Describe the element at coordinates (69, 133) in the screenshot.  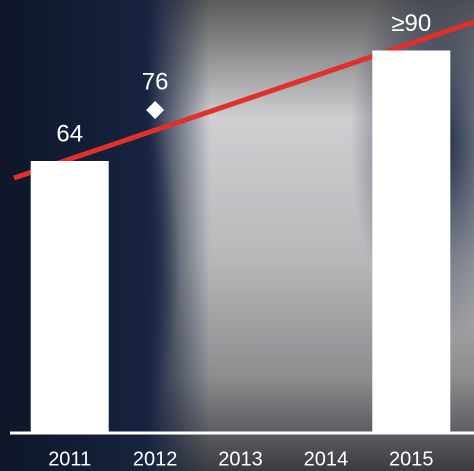
I see `value-label: 64` at that location.